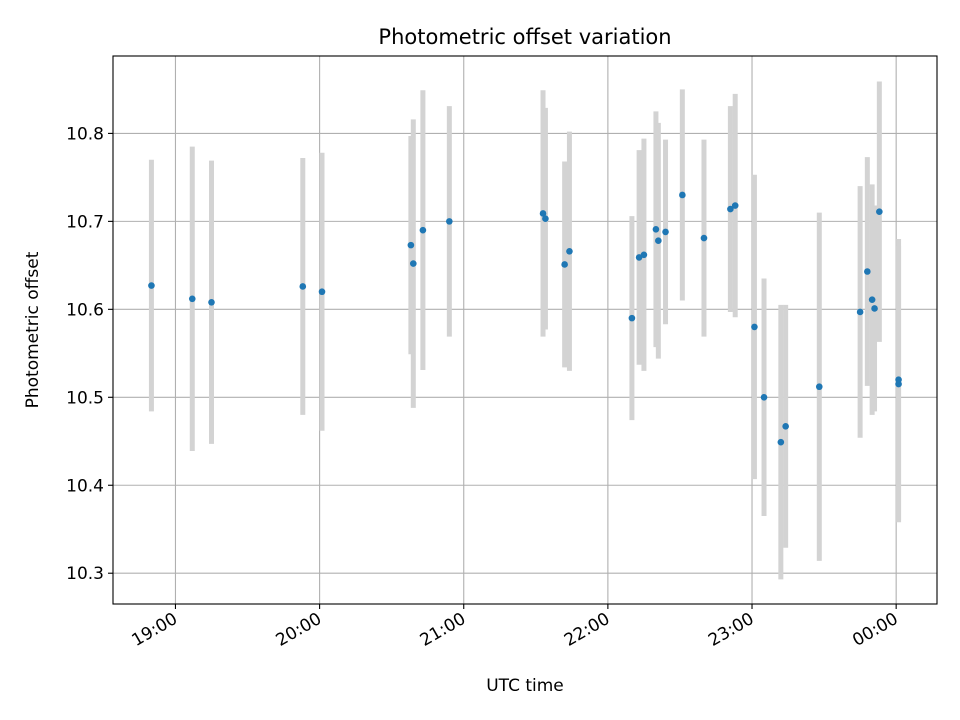  Describe the element at coordinates (85, 486) in the screenshot. I see `y-tick-label: 10.4` at that location.